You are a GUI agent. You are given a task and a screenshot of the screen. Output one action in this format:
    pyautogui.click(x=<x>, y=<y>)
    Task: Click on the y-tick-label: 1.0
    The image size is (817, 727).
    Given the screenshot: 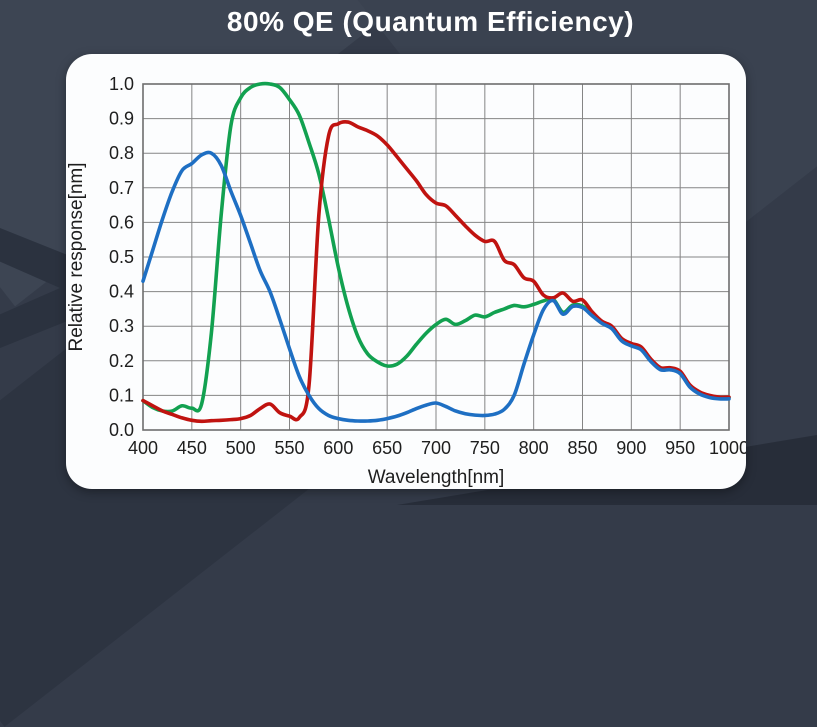 What is the action you would take?
    pyautogui.click(x=121, y=84)
    